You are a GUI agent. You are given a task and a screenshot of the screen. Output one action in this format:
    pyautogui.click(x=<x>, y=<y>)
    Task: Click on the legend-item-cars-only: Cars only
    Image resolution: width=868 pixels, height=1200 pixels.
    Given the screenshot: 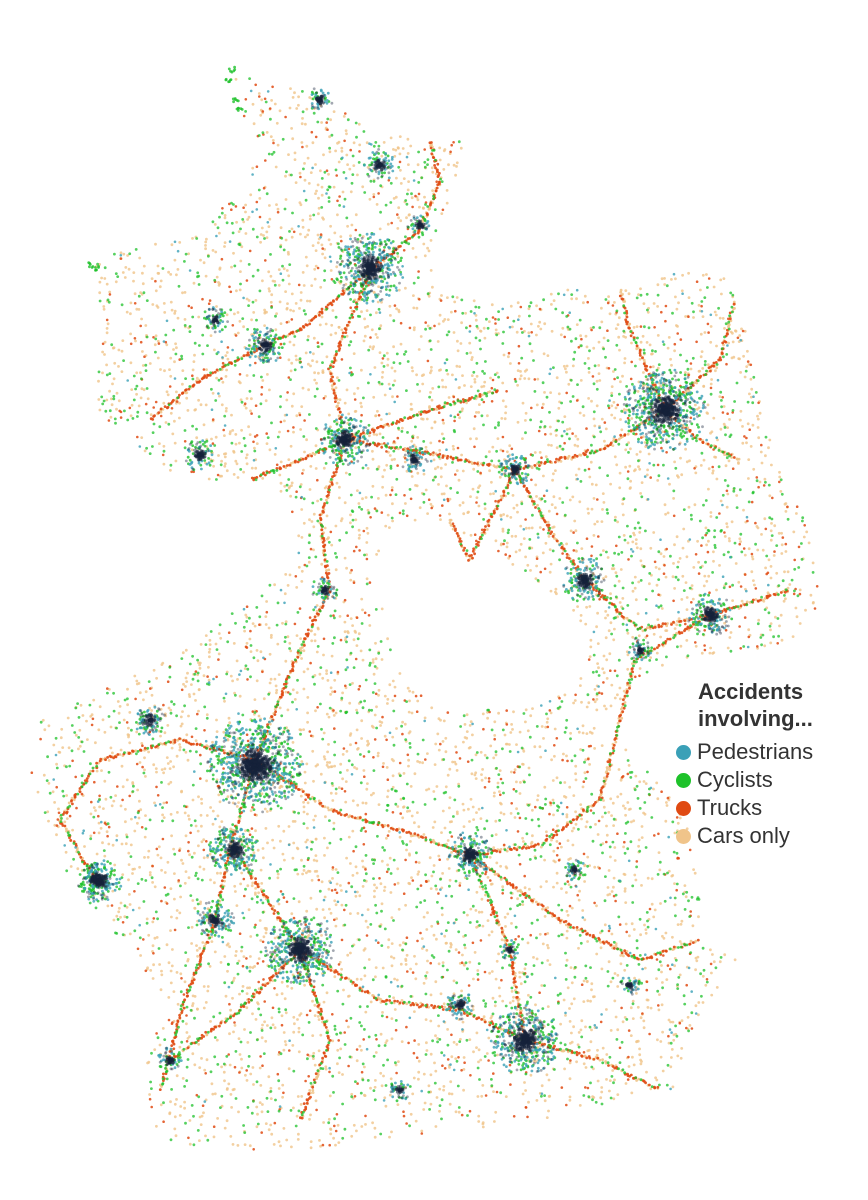 What is the action you would take?
    pyautogui.click(x=762, y=836)
    